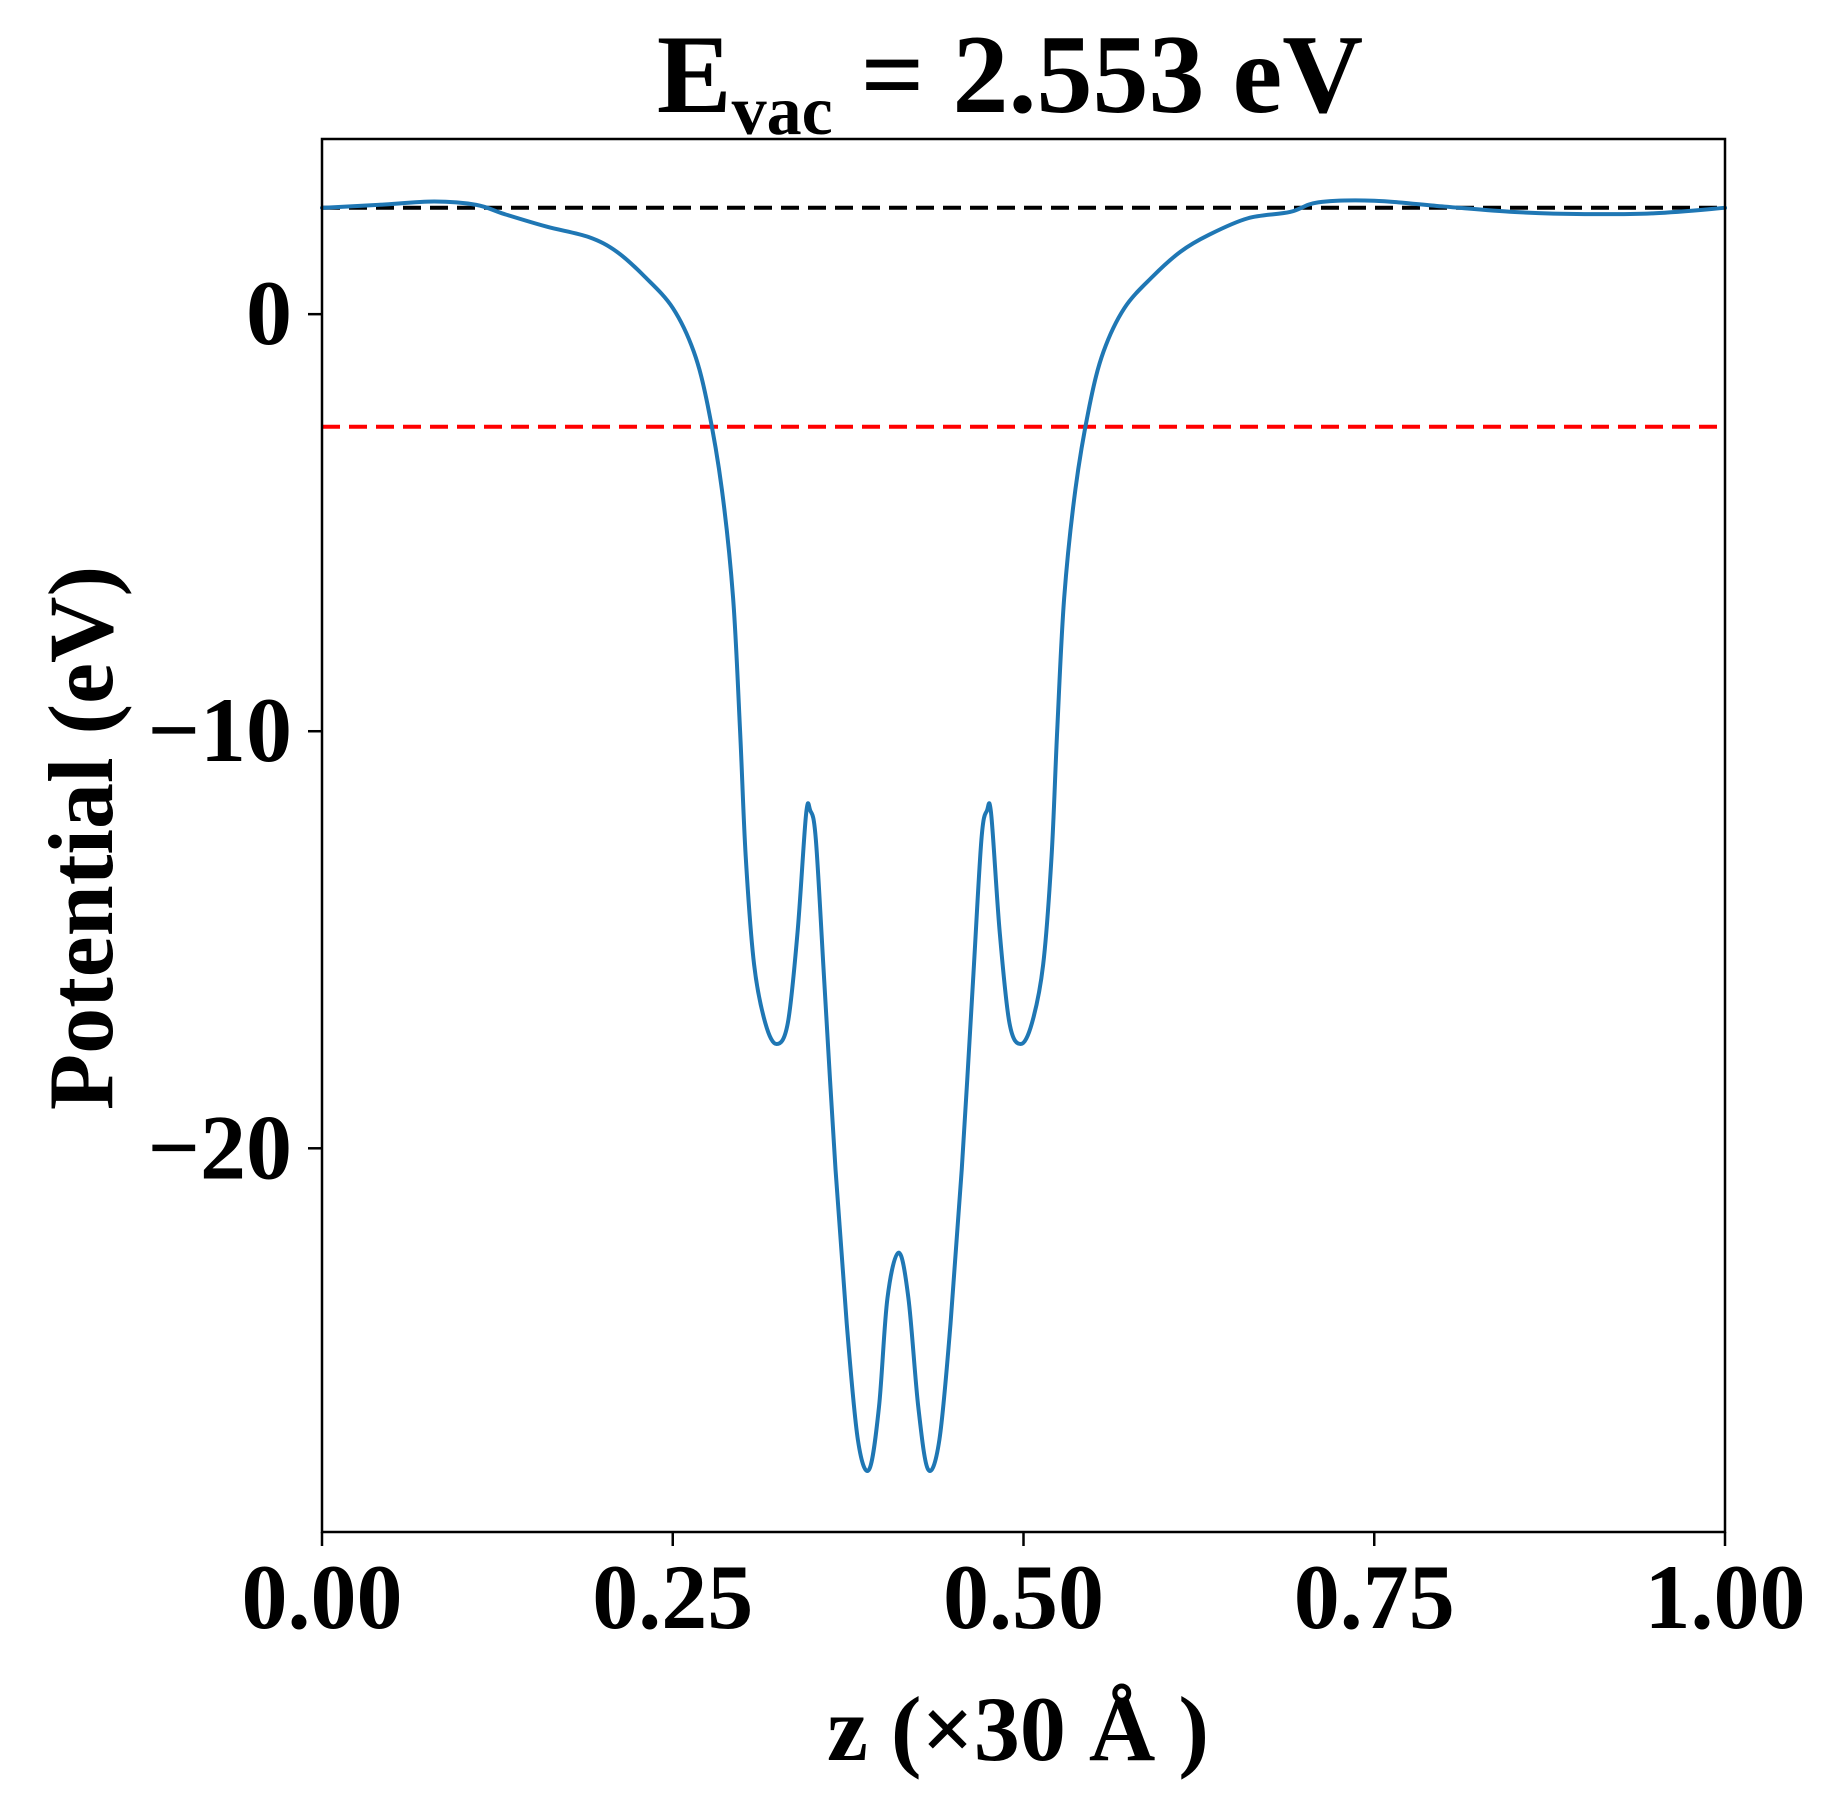  Describe the element at coordinates (322, 1597) in the screenshot. I see `x-tick-label: 0.00` at that location.